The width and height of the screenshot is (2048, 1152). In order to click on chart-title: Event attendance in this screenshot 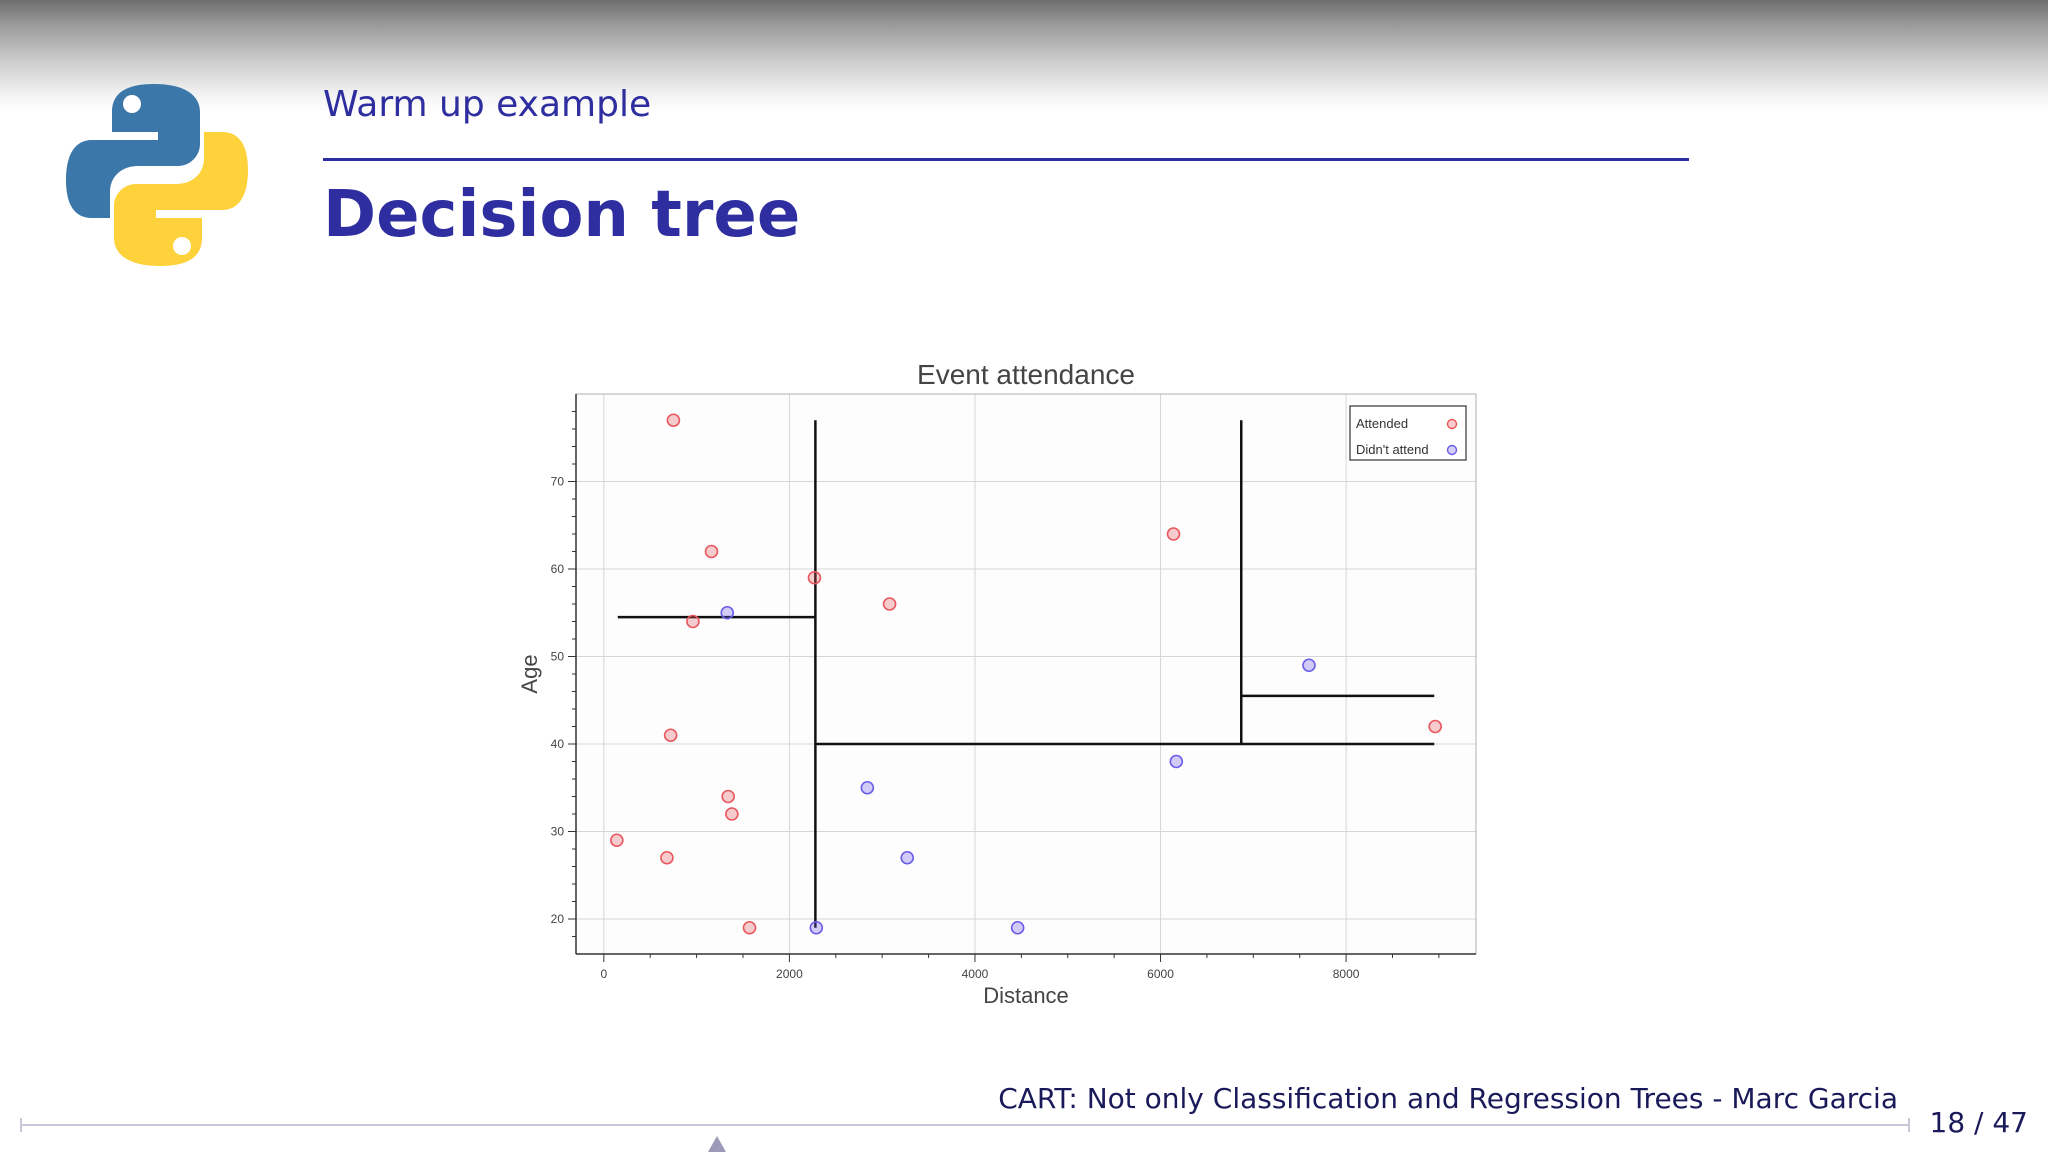, I will do `click(1026, 374)`.